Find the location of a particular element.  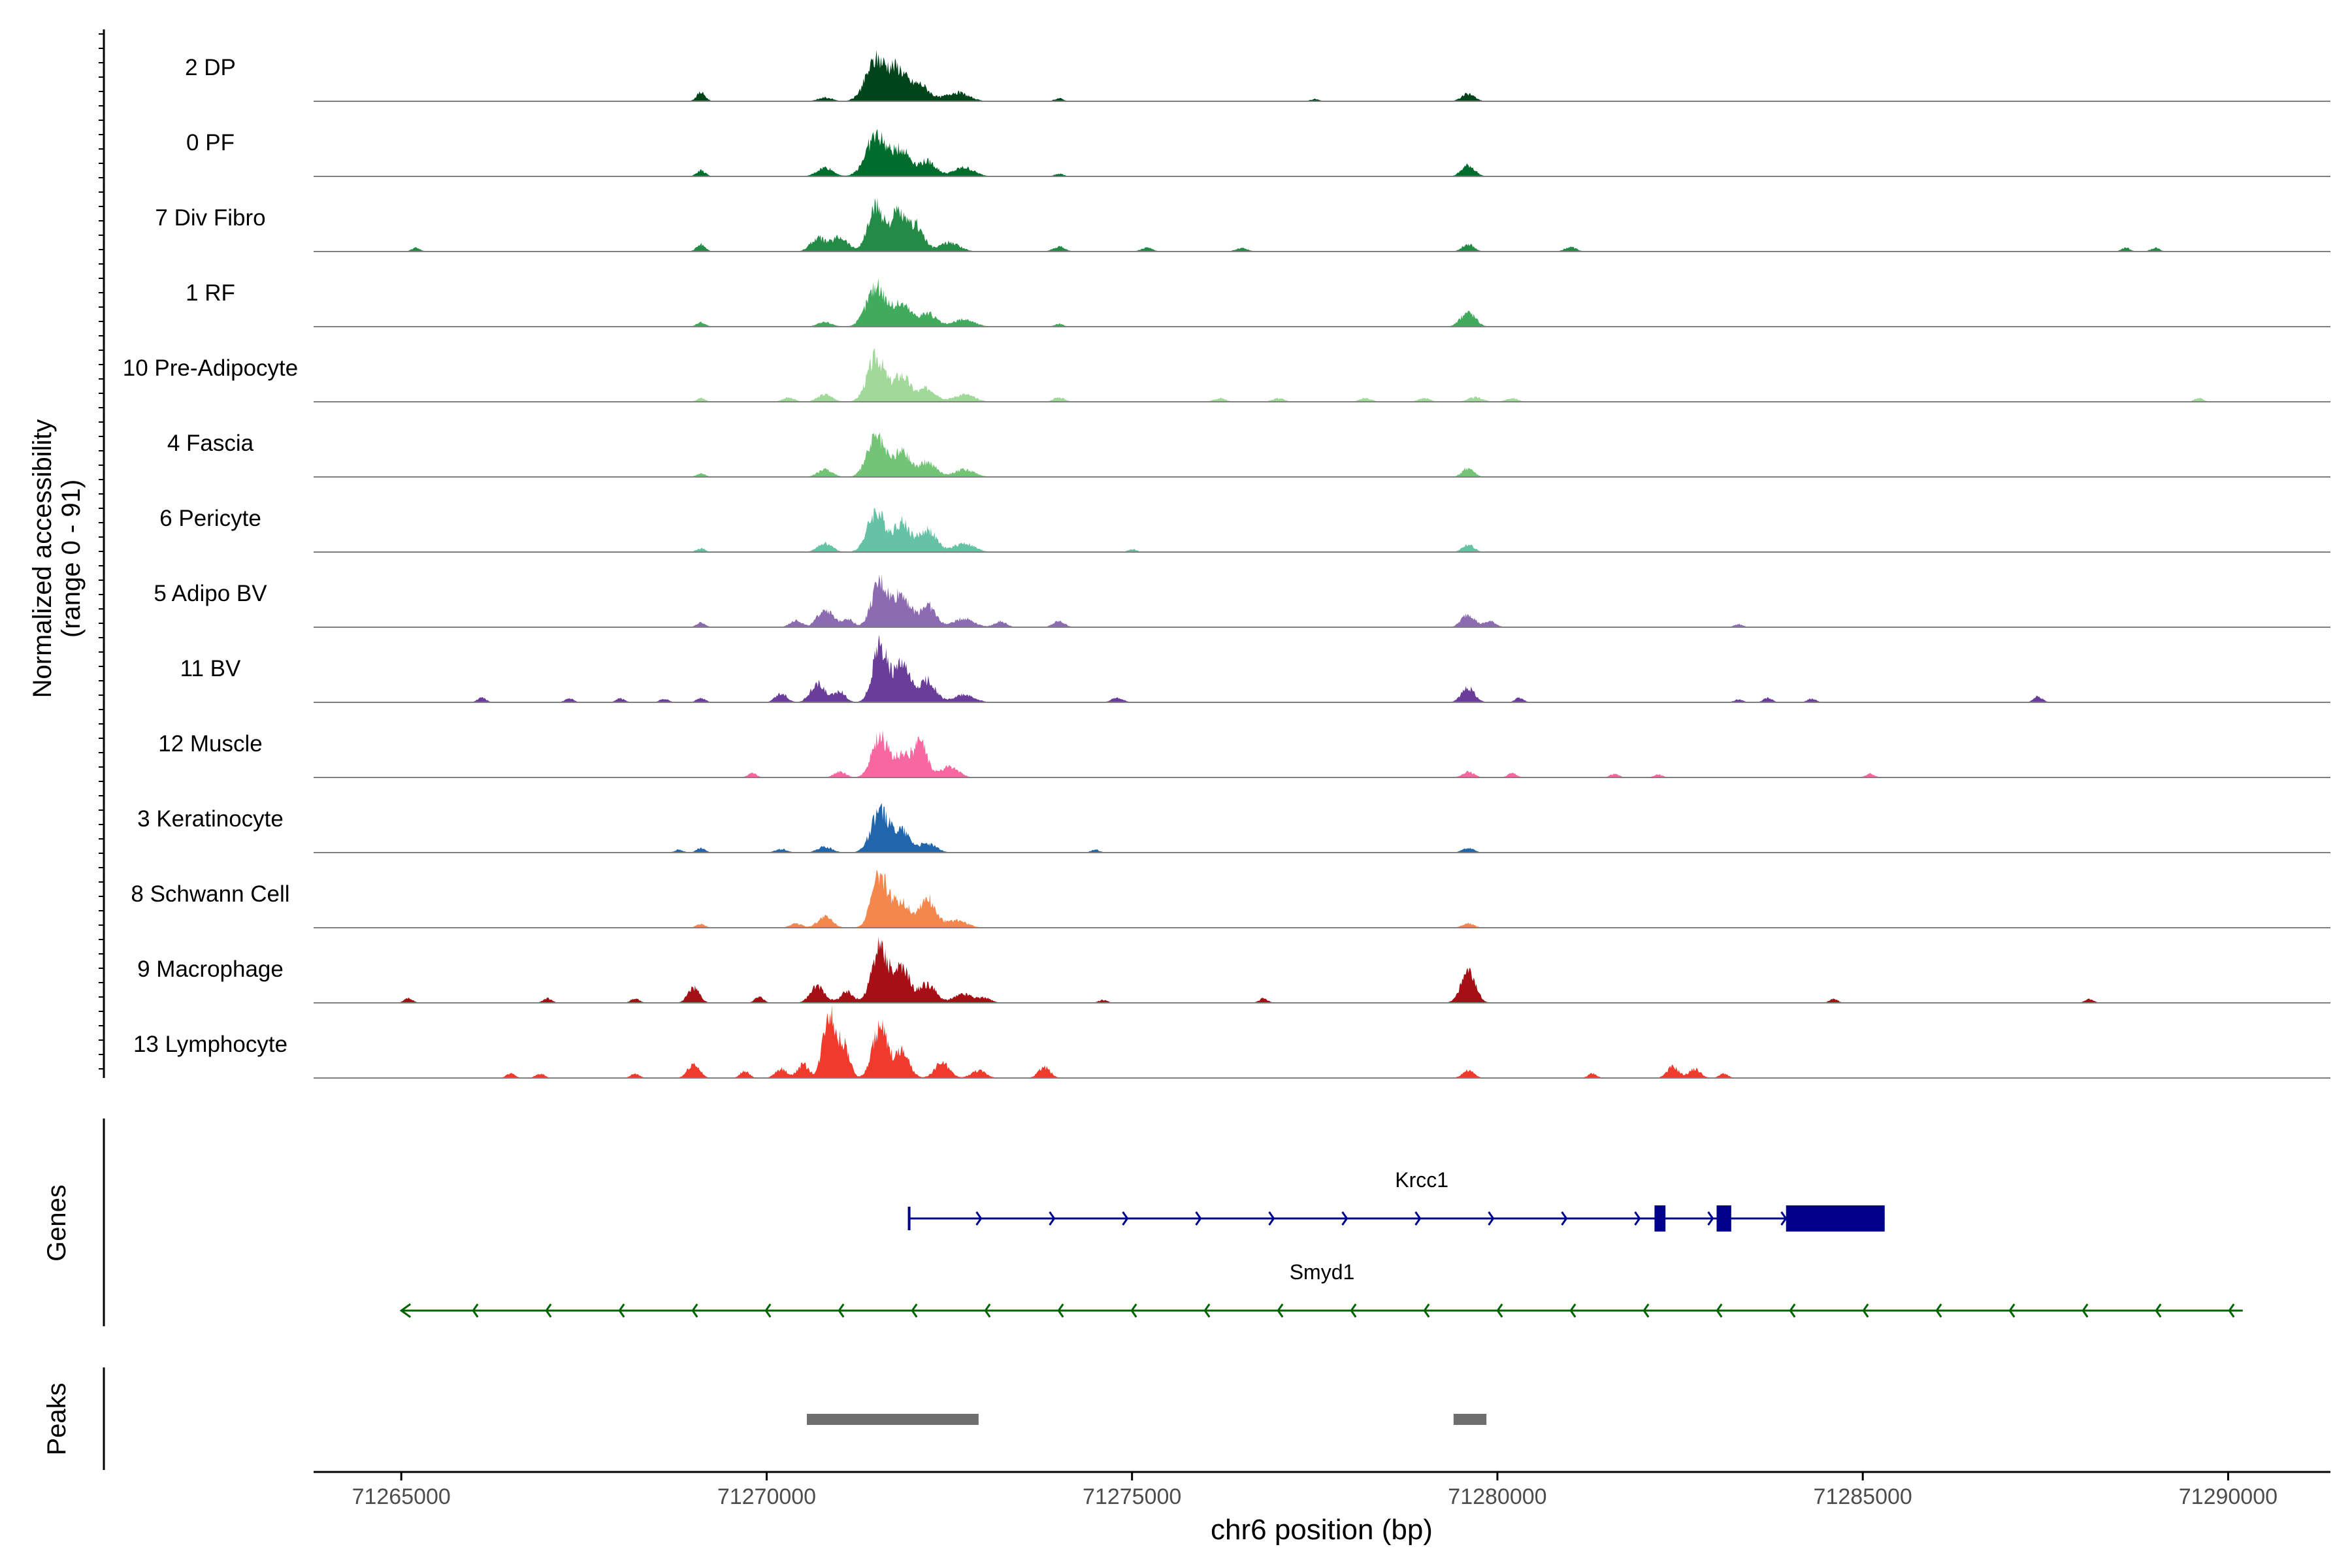

track-3: 7 Div Fibro is located at coordinates (1242, 224).